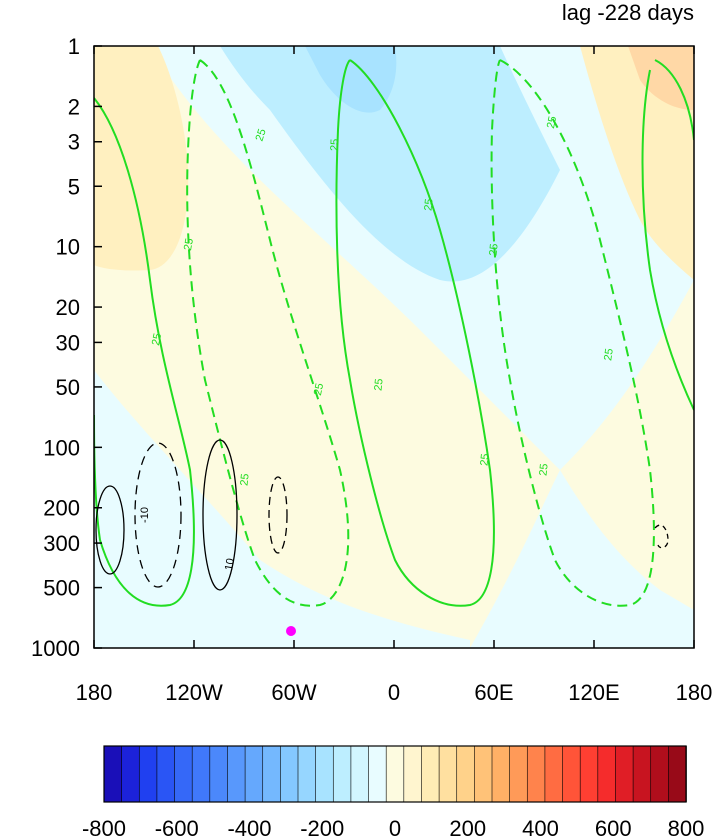 Image resolution: width=714 pixels, height=838 pixels. Describe the element at coordinates (627, 12) in the screenshot. I see `plot-title: lag -228 days` at that location.